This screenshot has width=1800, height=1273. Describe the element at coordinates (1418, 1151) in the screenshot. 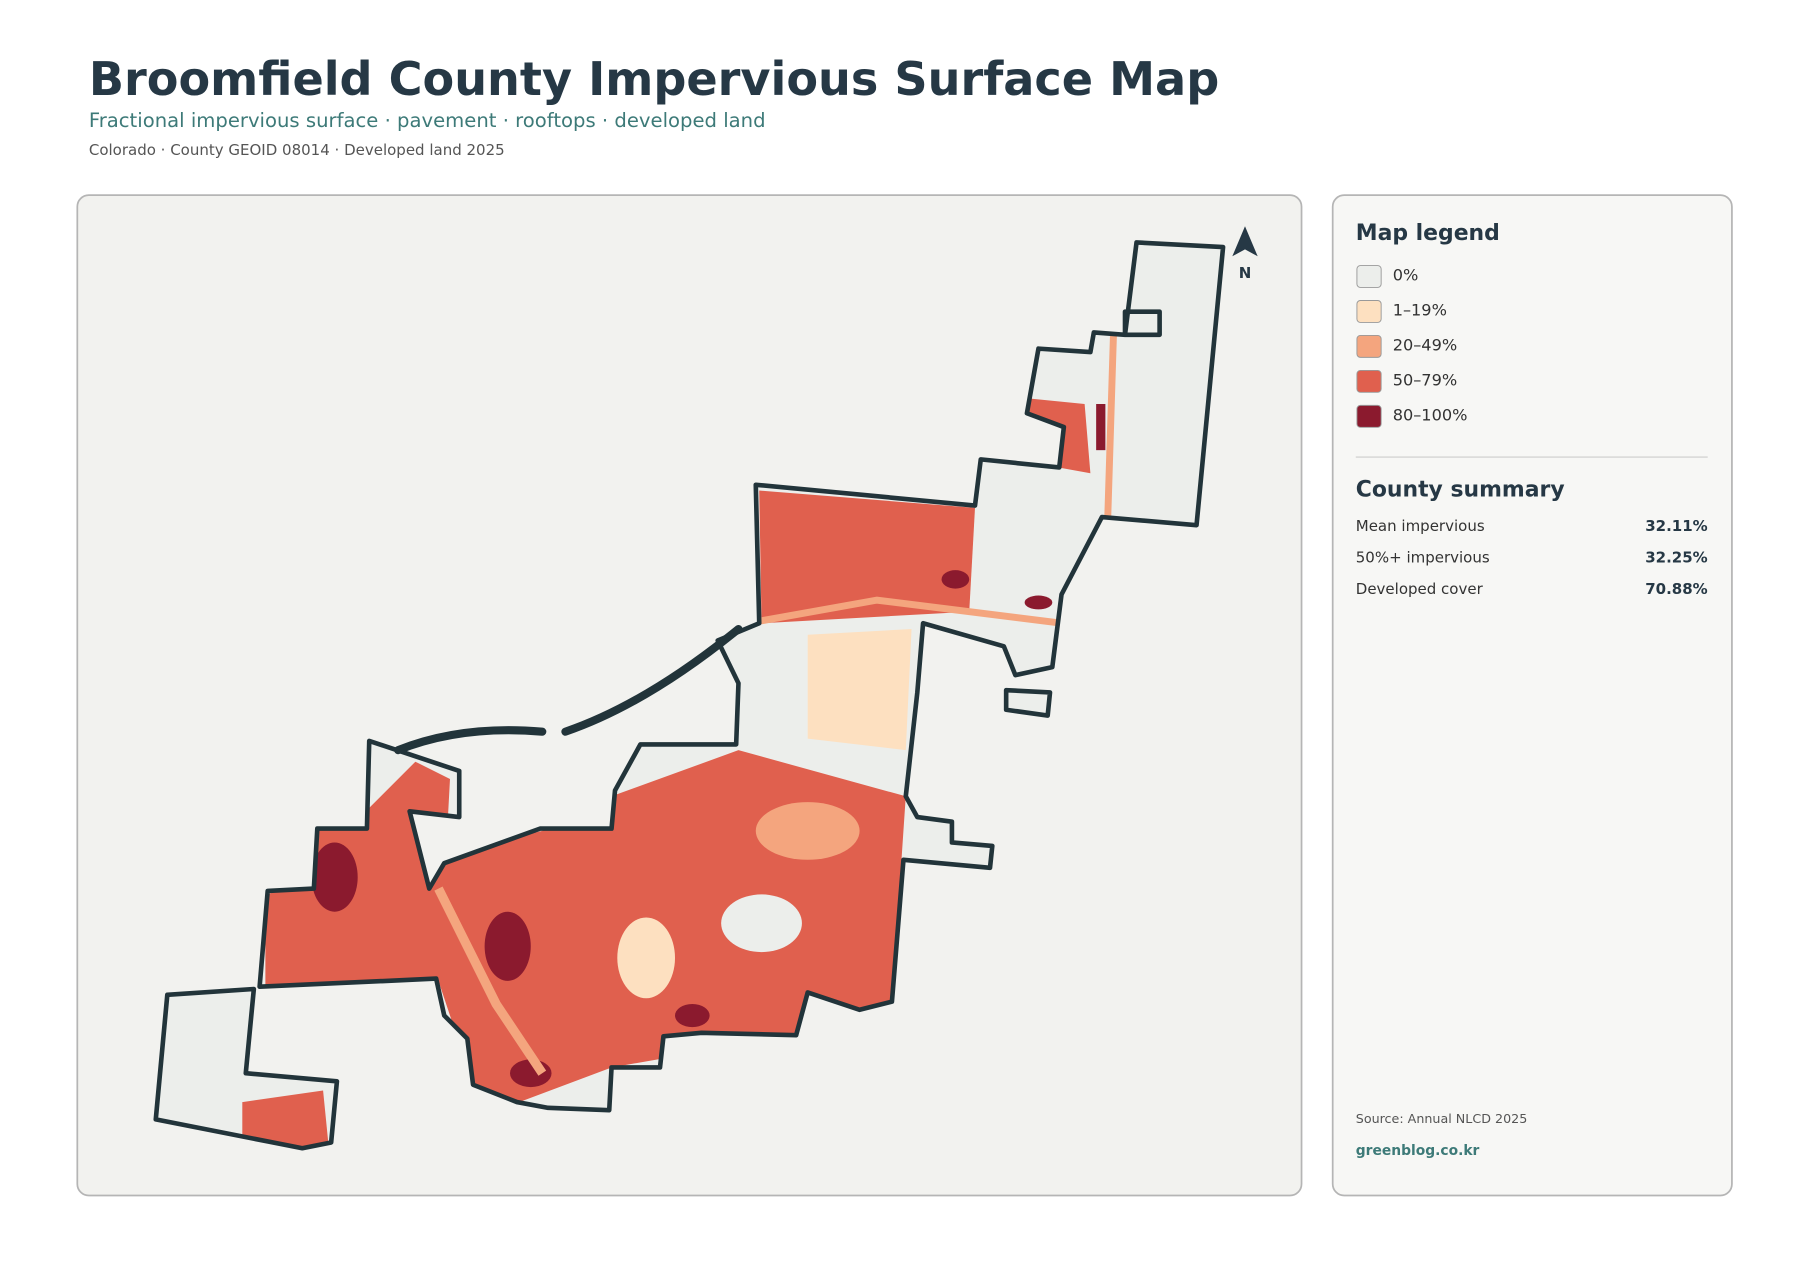

I see `credit: greenblog.co.kr` at that location.